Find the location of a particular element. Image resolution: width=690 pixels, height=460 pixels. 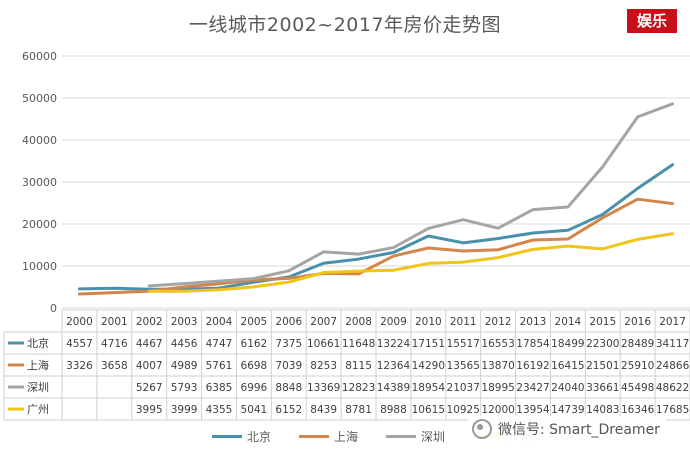

x-tick-label: 2003 is located at coordinates (184, 322).